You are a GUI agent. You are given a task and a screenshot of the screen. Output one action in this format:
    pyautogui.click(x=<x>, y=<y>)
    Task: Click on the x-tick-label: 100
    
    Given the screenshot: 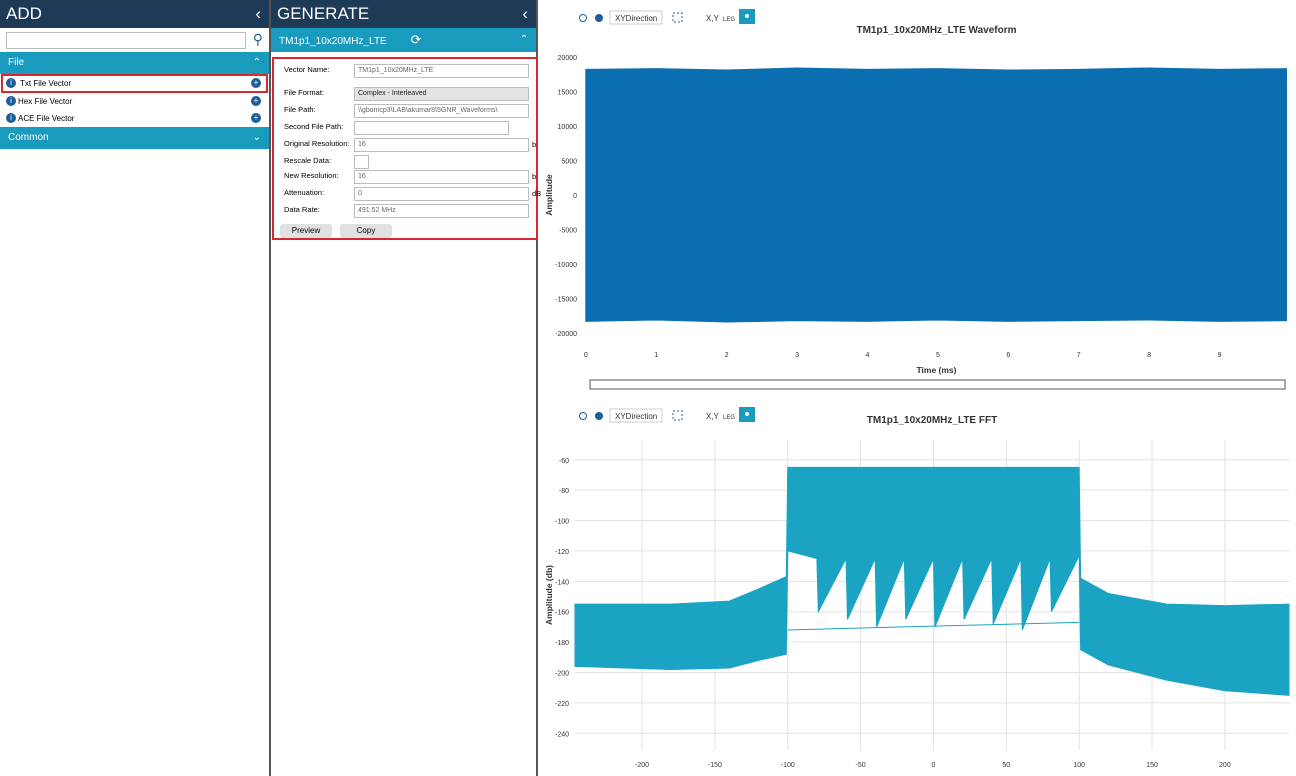 What is the action you would take?
    pyautogui.click(x=1079, y=765)
    